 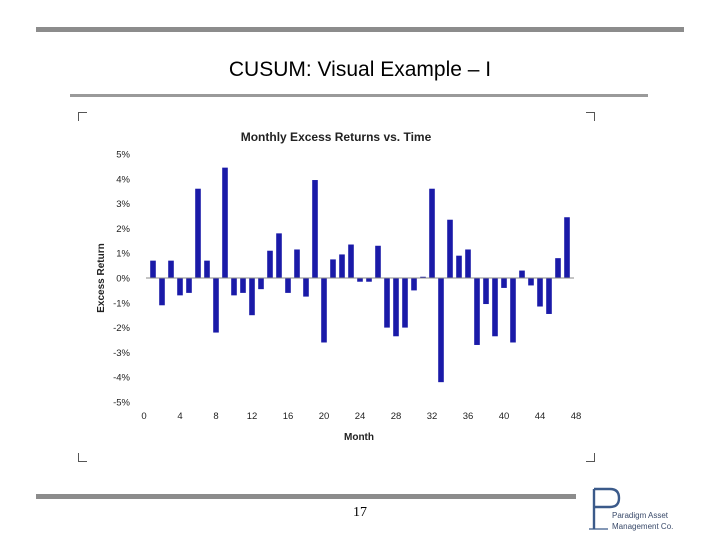 I want to click on y-tick-label: 0%, so click(x=123, y=279).